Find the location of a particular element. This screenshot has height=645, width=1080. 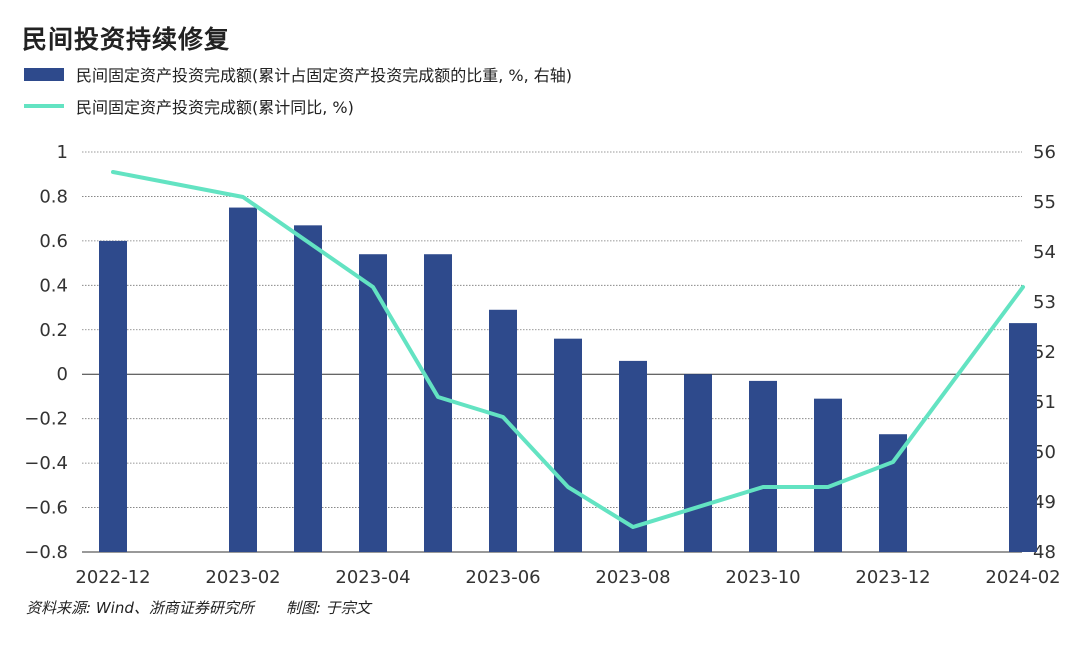

y-right-tick-label: 51 is located at coordinates (1044, 402).